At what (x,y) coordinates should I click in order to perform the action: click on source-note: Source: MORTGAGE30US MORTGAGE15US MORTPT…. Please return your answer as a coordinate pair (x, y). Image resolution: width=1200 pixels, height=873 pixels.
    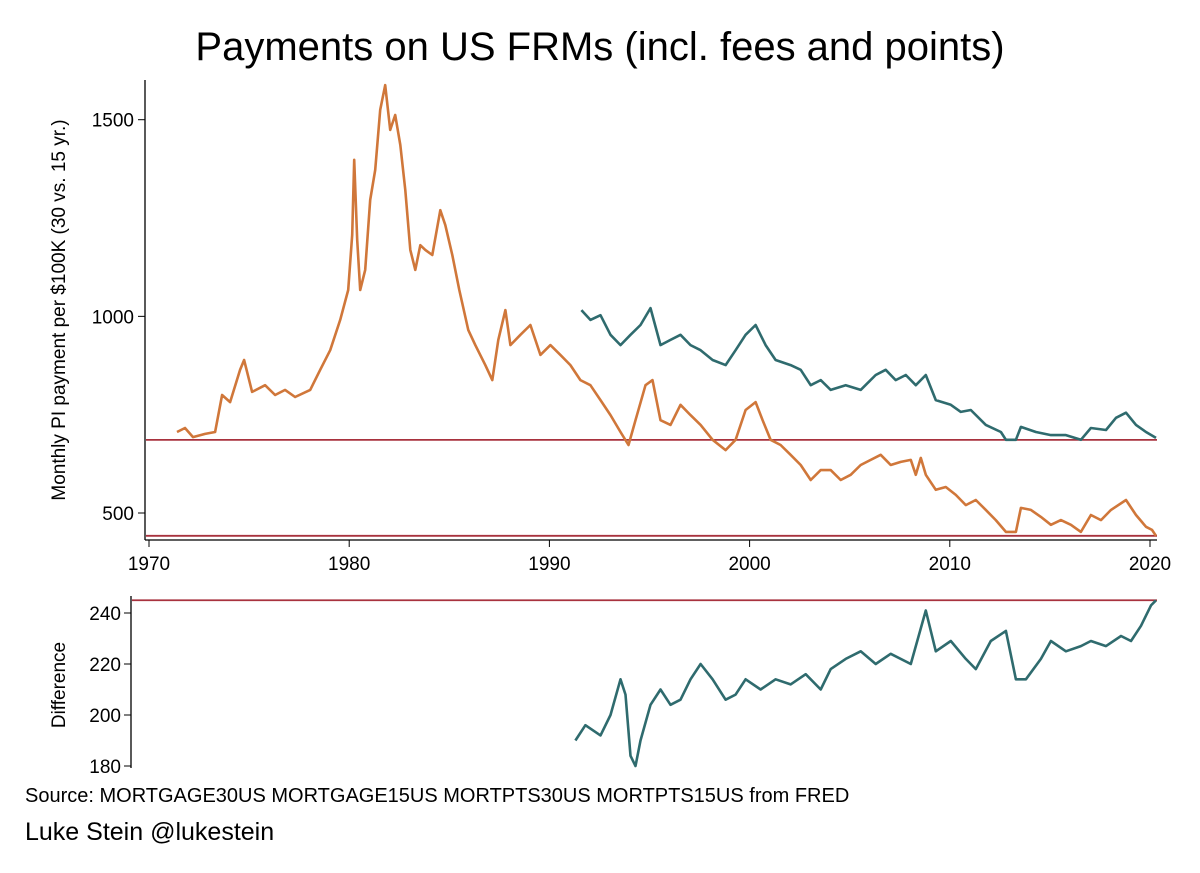
    Looking at the image, I should click on (437, 796).